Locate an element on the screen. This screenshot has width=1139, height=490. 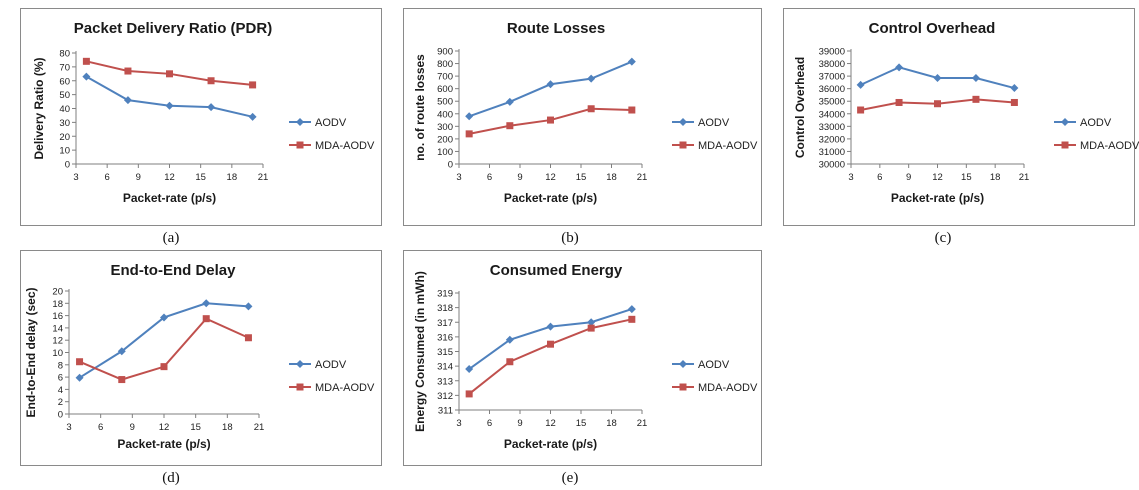
y-tick-label: 8 is located at coordinates (60, 365).